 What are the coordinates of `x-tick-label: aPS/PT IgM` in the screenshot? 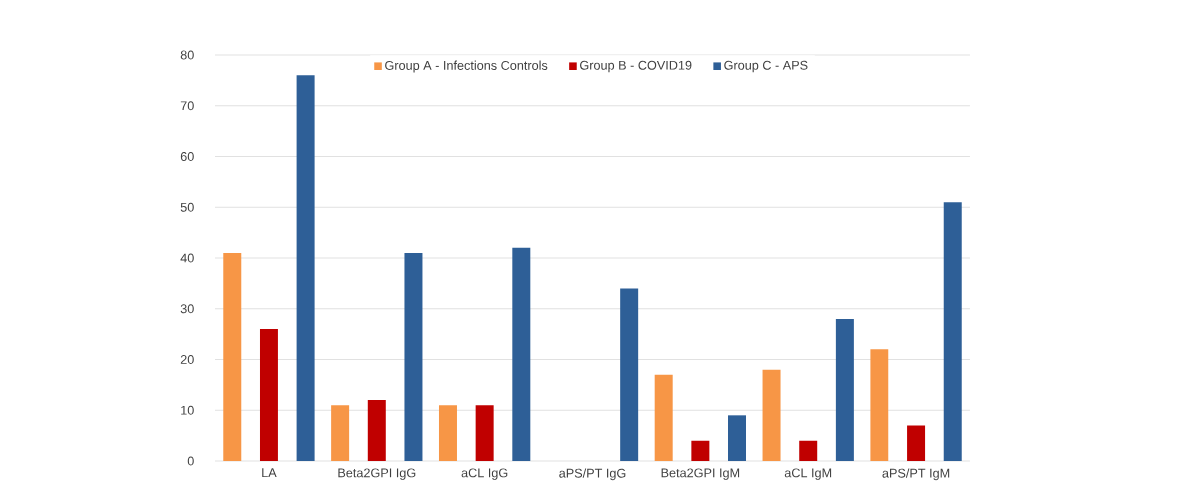 It's located at (916, 474).